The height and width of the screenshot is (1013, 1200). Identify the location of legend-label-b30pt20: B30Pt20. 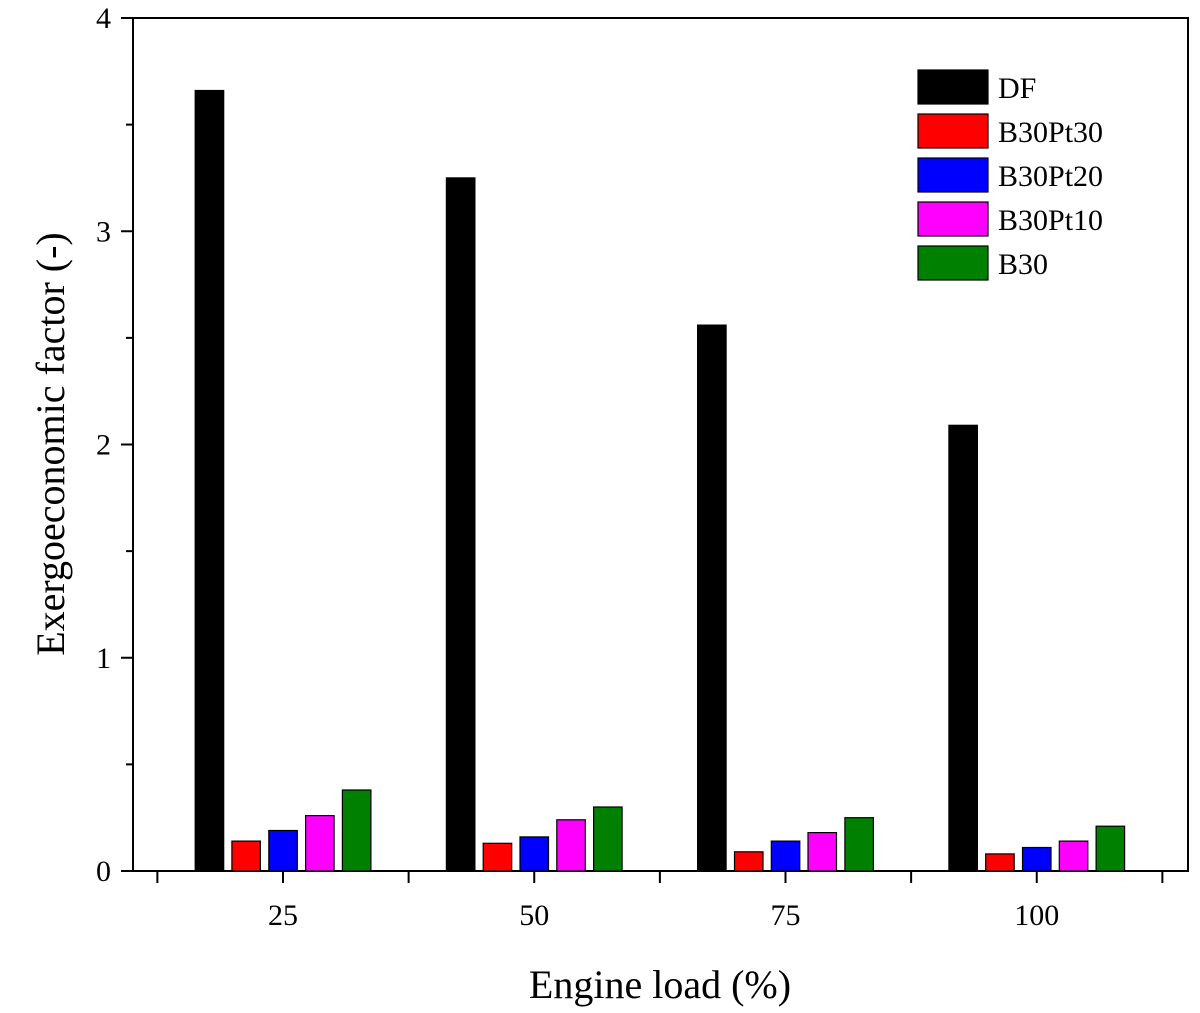
(1050, 176).